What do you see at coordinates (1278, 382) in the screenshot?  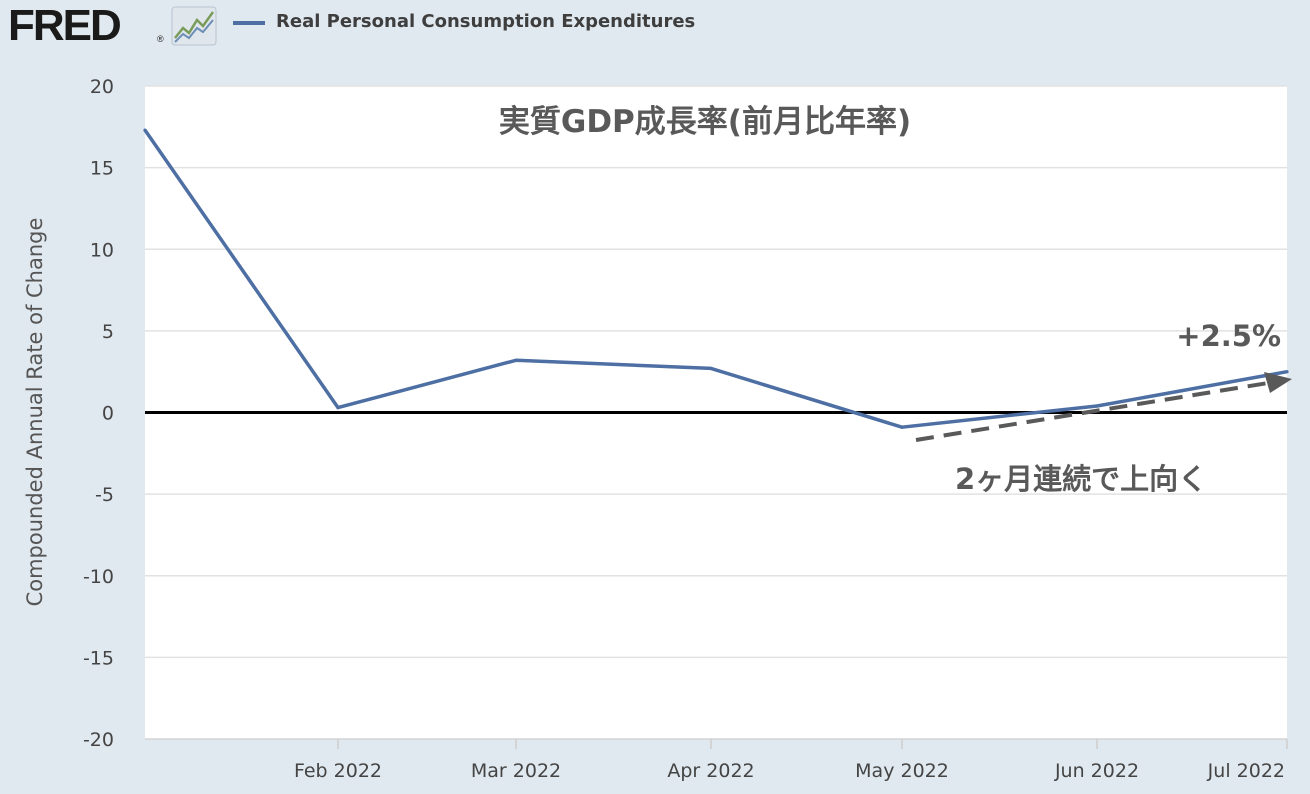 I see `trend-arrow-head` at bounding box center [1278, 382].